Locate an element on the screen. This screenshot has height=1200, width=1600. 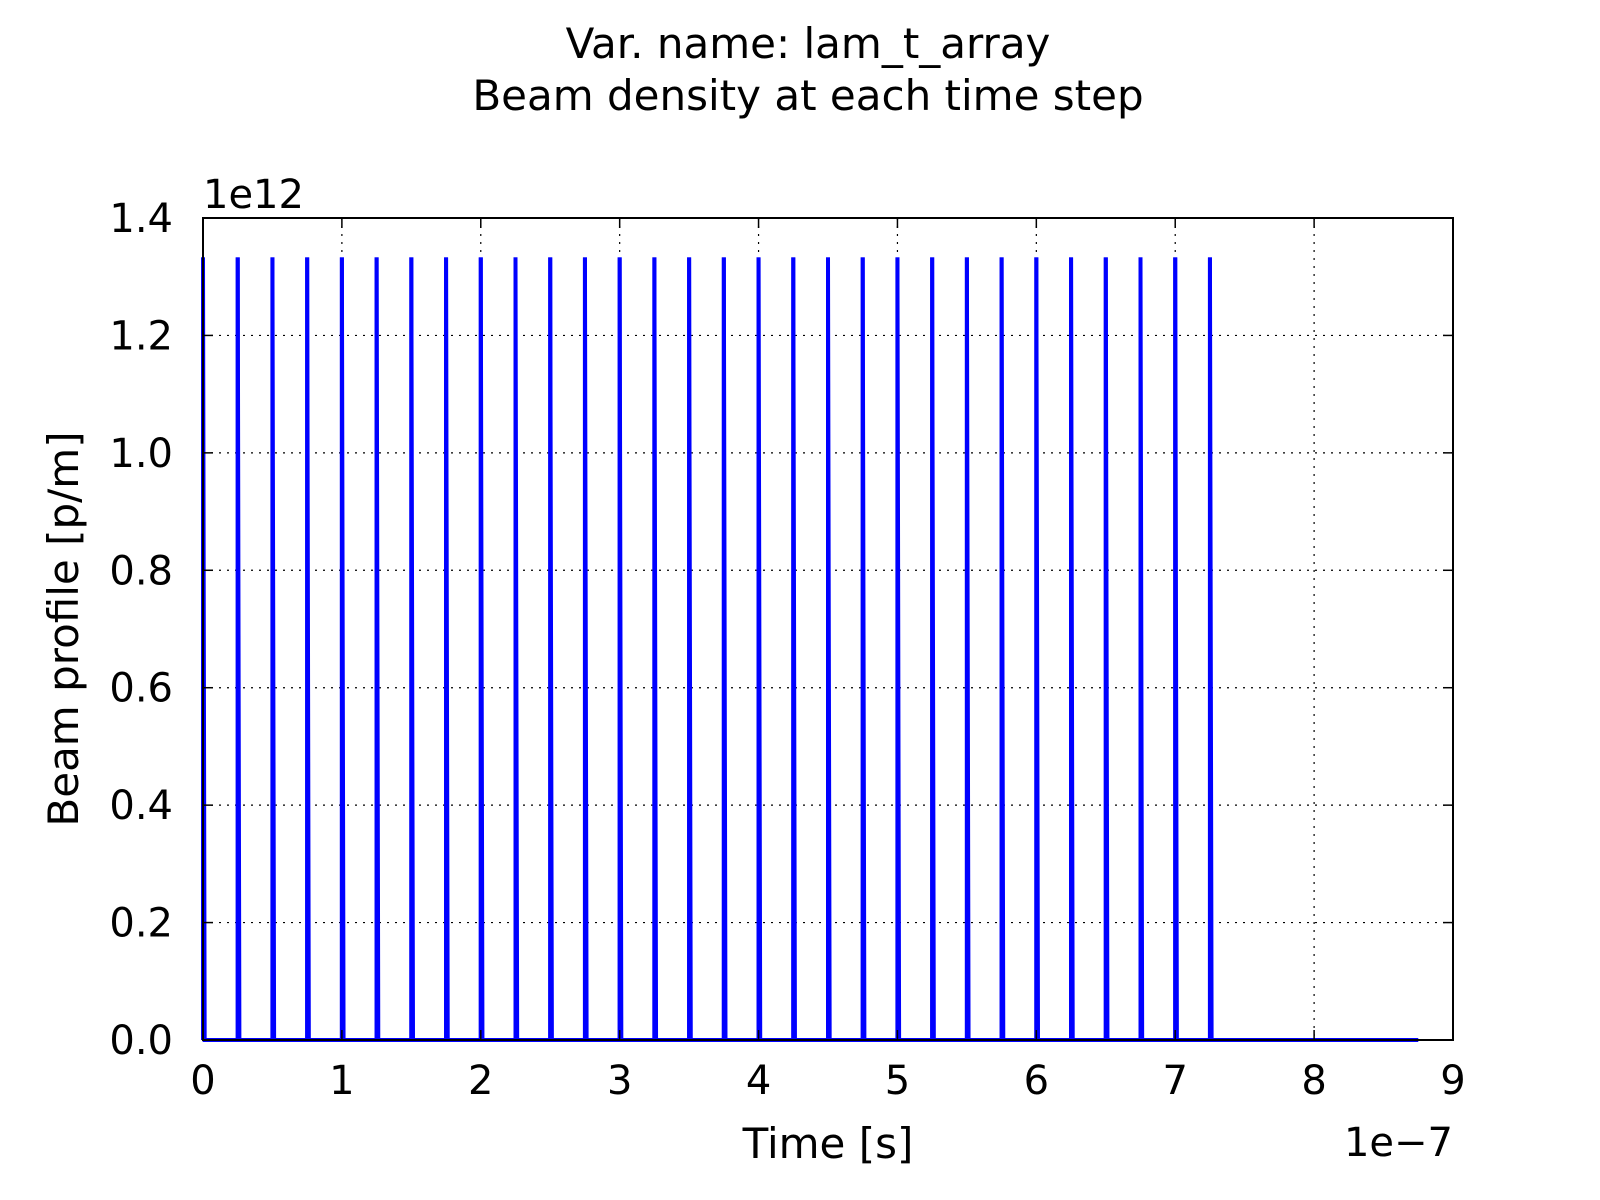
x-tick-label: 0 is located at coordinates (202, 1081).